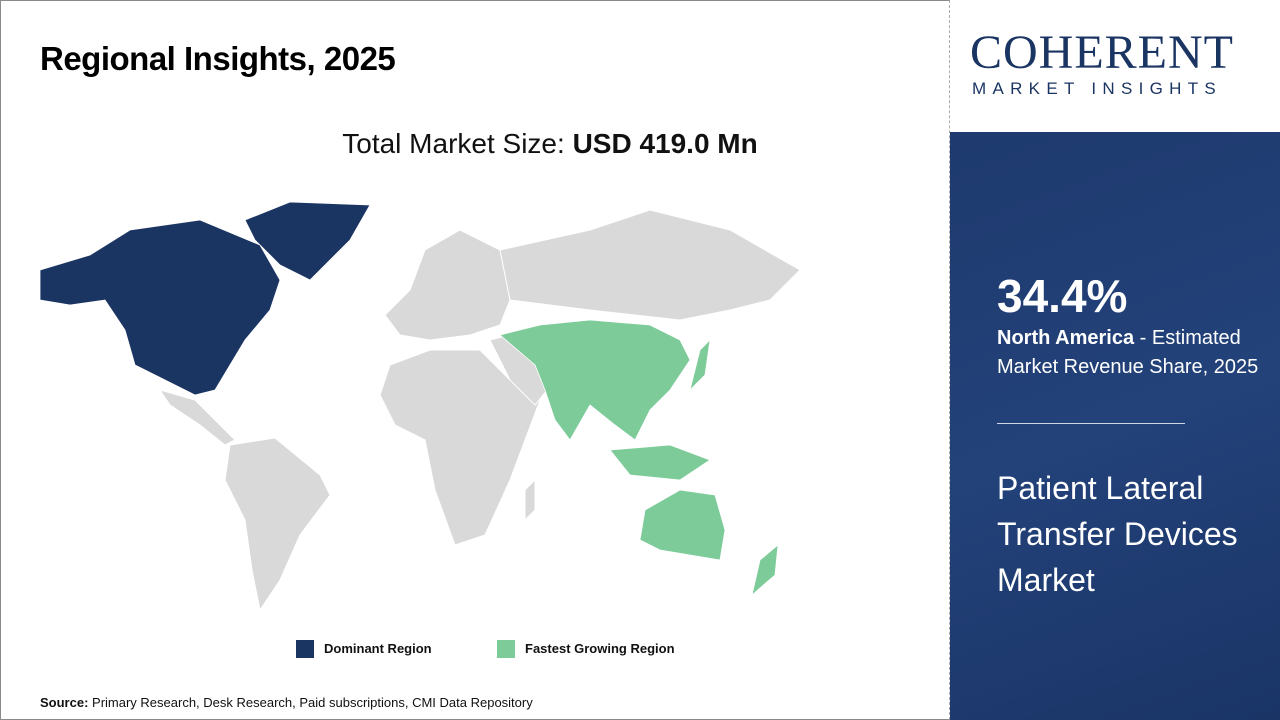  I want to click on total-label: Total Market Size:, so click(457, 143).